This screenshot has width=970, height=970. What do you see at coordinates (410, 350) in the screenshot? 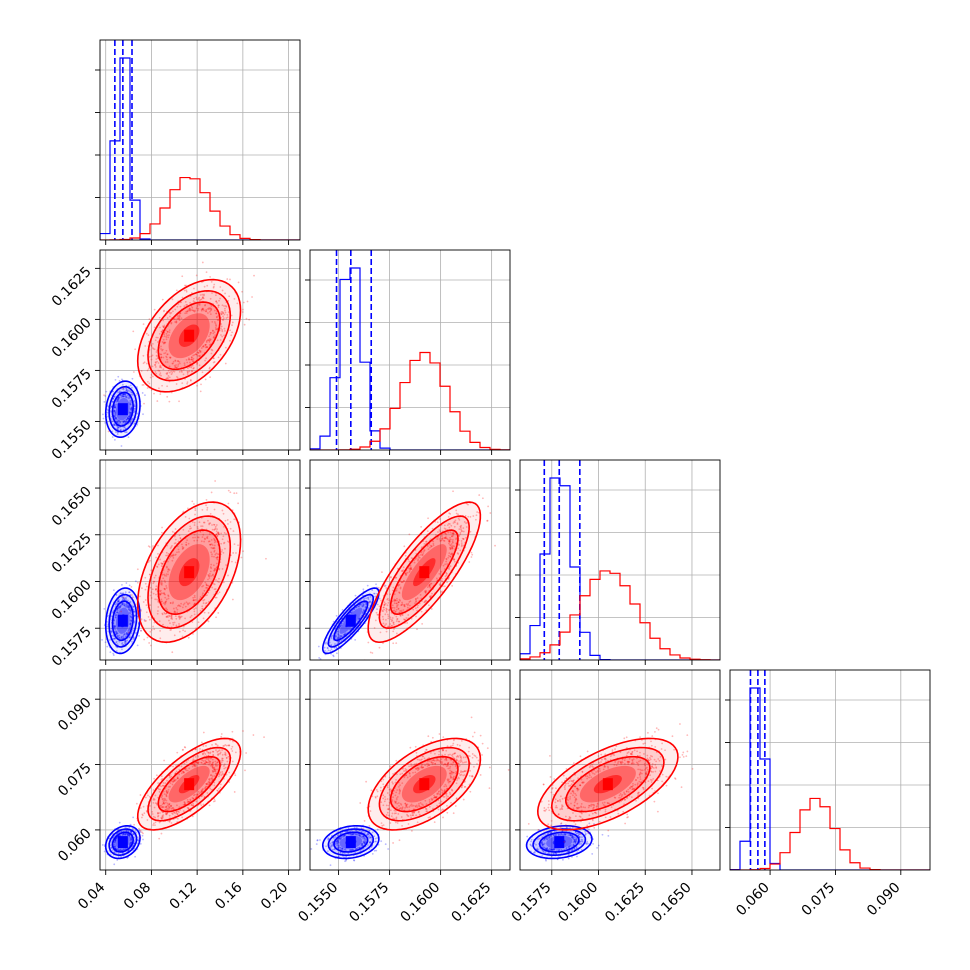
I see `panel-frame` at bounding box center [410, 350].